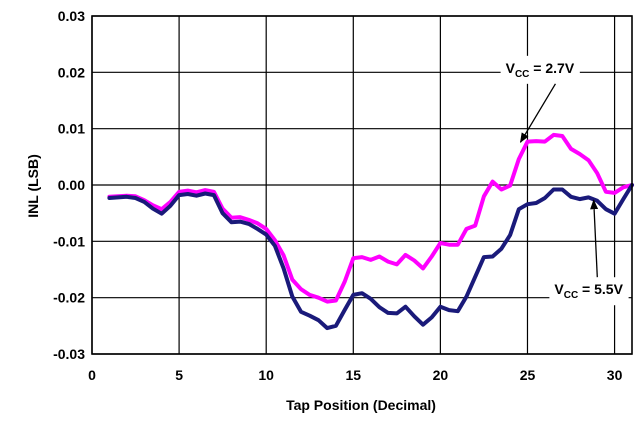  Describe the element at coordinates (69, 354) in the screenshot. I see `y-tick-label: -0.03` at that location.